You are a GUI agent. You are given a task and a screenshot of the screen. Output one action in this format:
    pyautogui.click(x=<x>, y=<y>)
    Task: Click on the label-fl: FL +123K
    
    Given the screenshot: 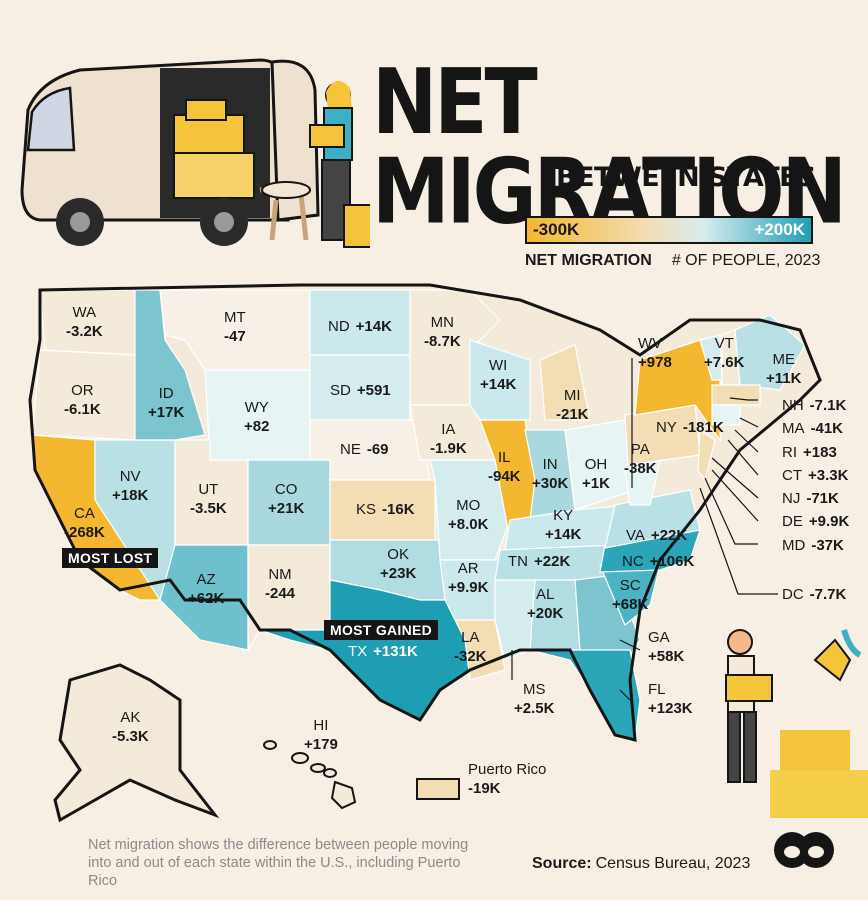 What is the action you would take?
    pyautogui.click(x=670, y=699)
    